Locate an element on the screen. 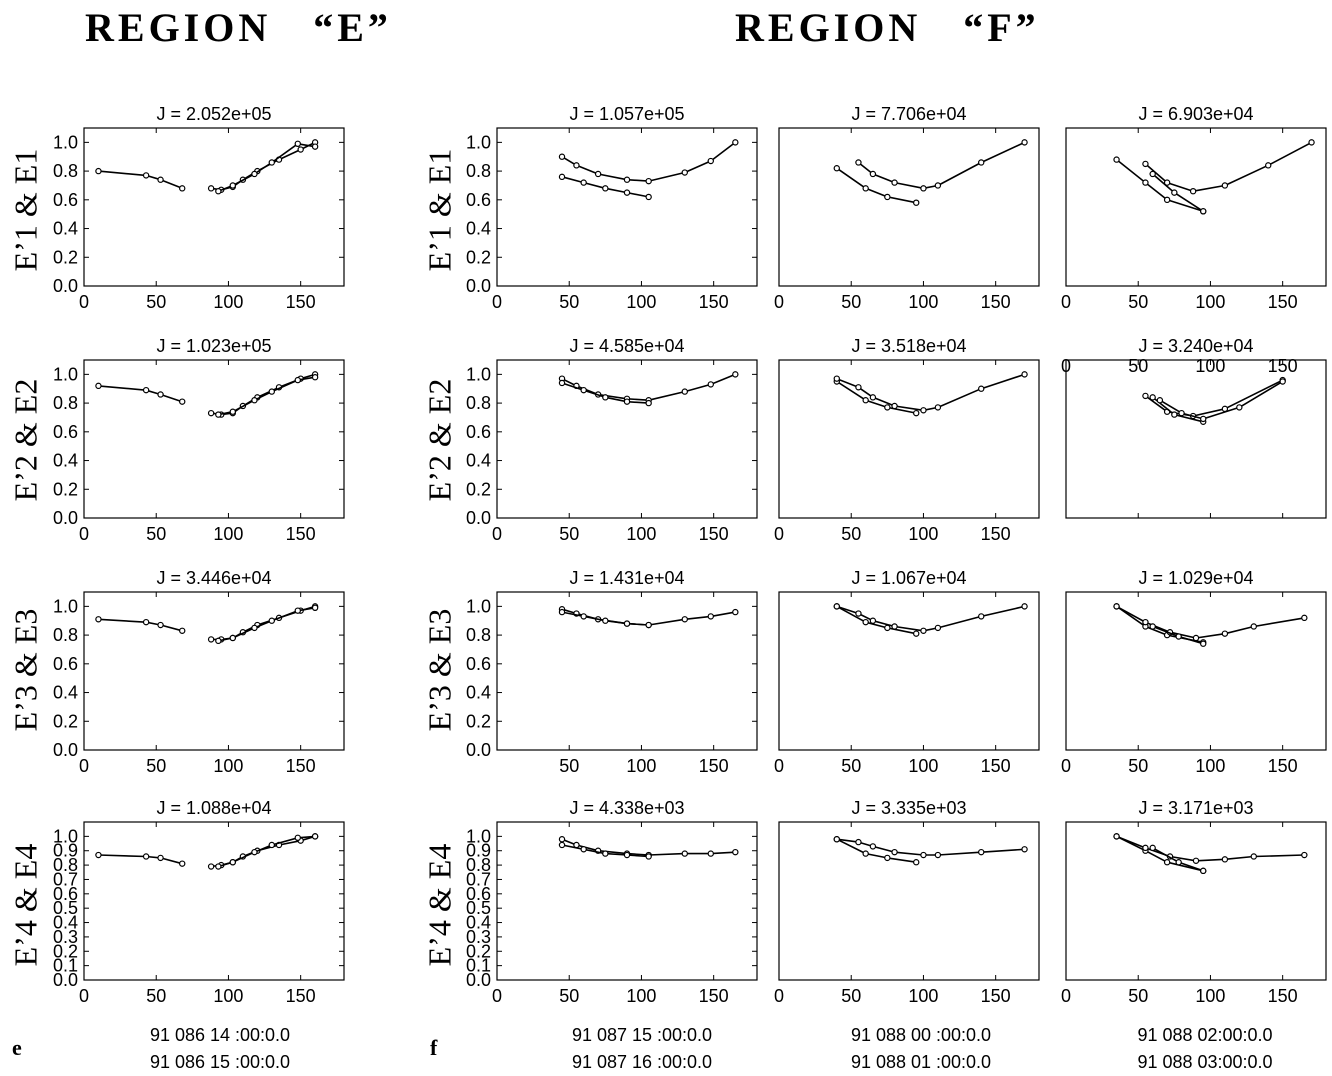 The height and width of the screenshot is (1076, 1332). x-tick-label-f1-2-0: 0 is located at coordinates (497, 534).